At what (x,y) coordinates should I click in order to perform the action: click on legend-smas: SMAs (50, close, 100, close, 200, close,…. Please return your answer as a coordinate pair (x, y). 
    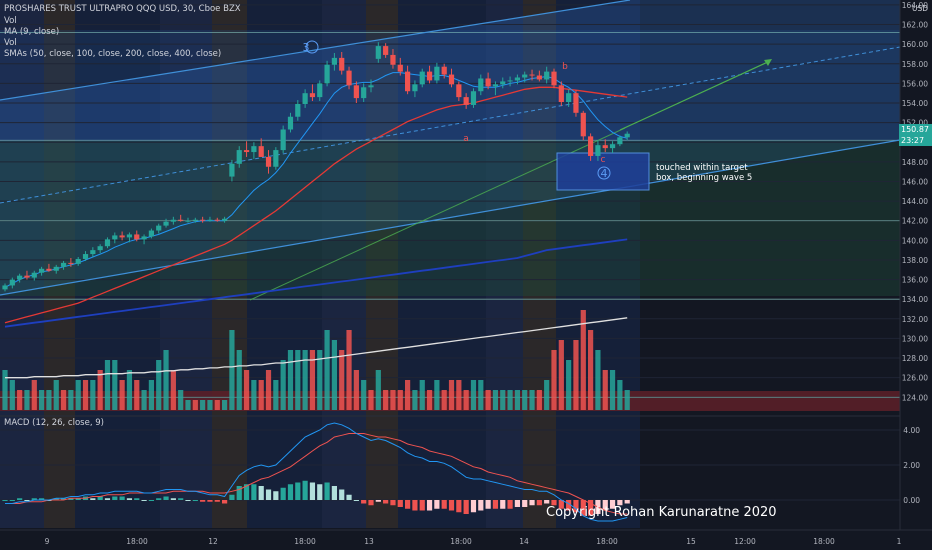
    Looking at the image, I should click on (113, 54).